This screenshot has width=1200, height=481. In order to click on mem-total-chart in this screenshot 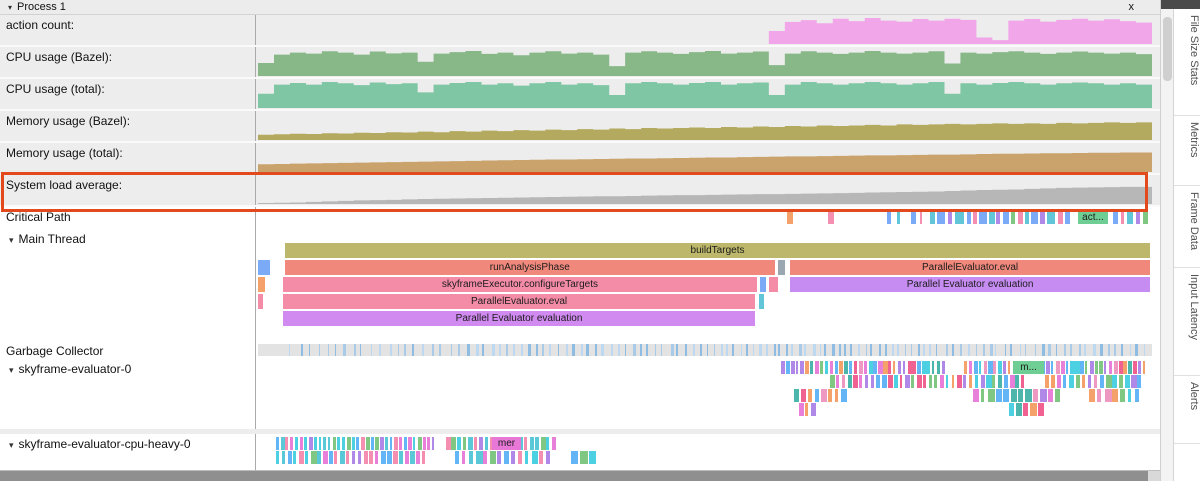, I will do `click(708, 158)`.